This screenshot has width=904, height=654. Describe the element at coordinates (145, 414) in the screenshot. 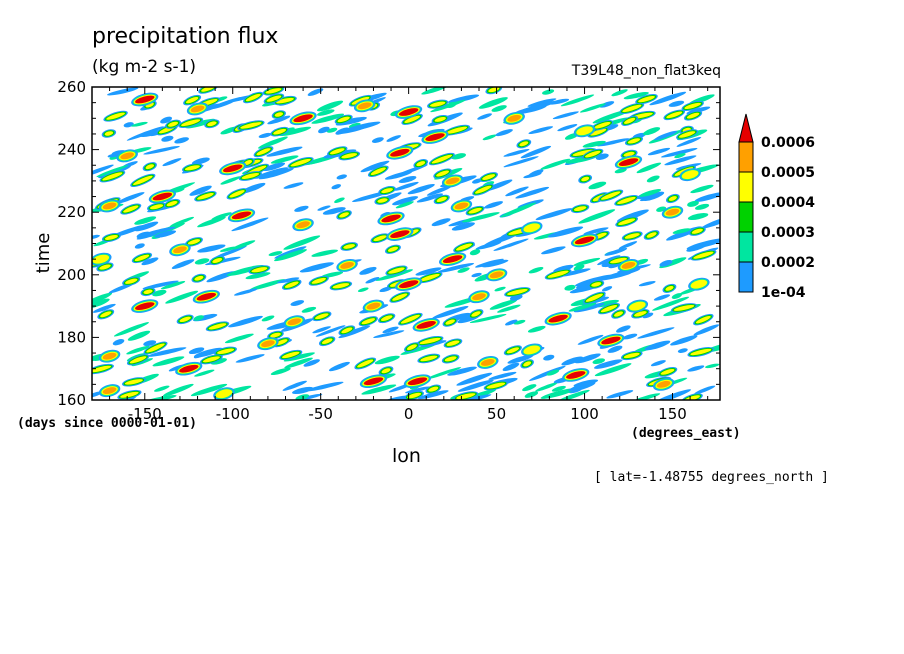

I see `x-tick-label: -150` at that location.